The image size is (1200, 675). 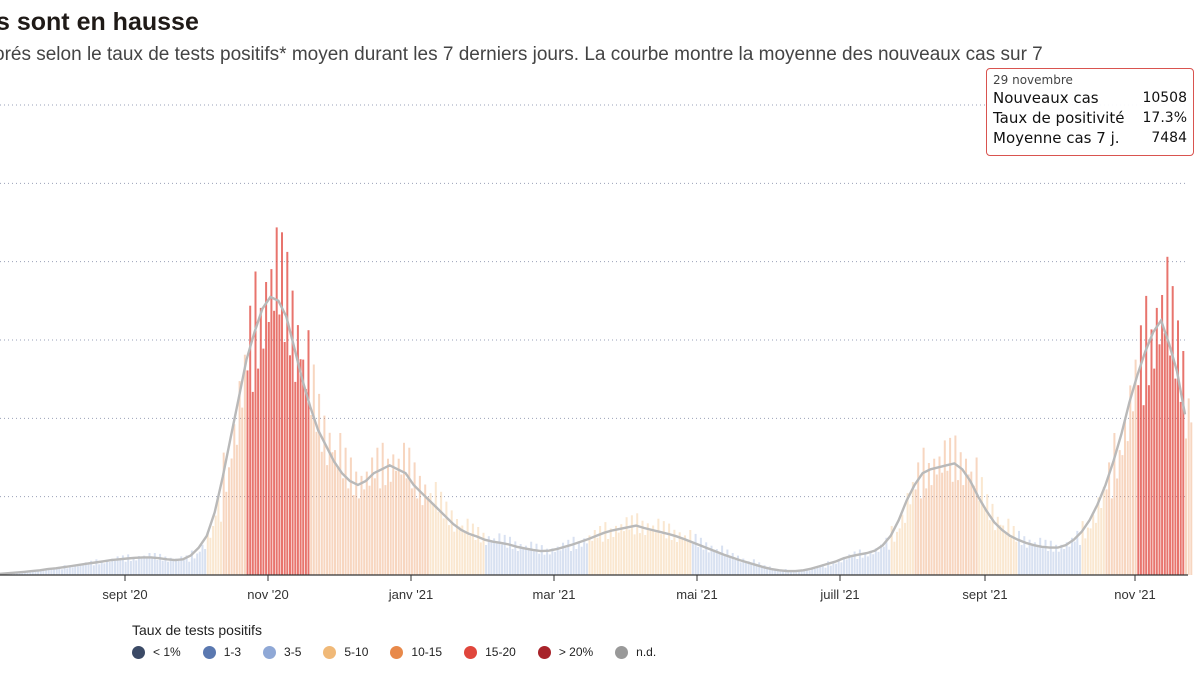 What do you see at coordinates (635, 652) in the screenshot?
I see `legend-item: n.d.` at bounding box center [635, 652].